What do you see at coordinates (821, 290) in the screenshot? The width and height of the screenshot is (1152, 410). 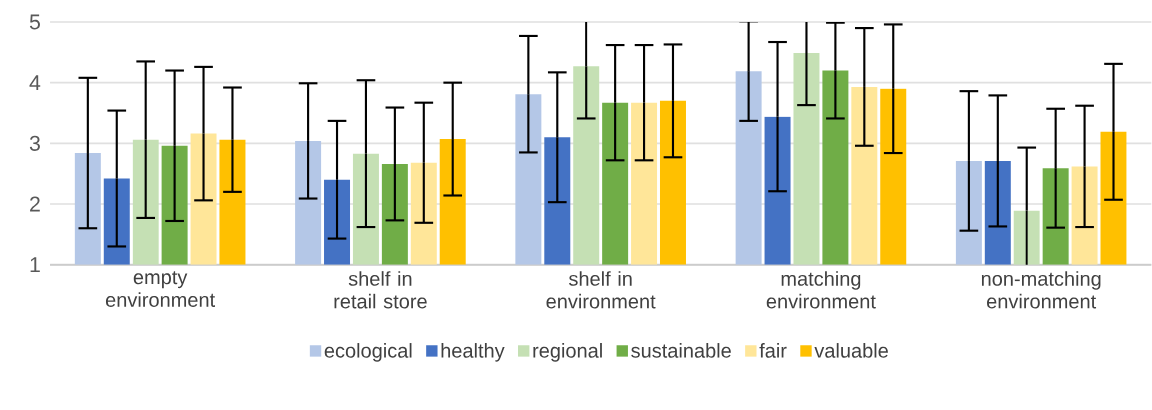 I see `x-tick-label: matching environment` at bounding box center [821, 290].